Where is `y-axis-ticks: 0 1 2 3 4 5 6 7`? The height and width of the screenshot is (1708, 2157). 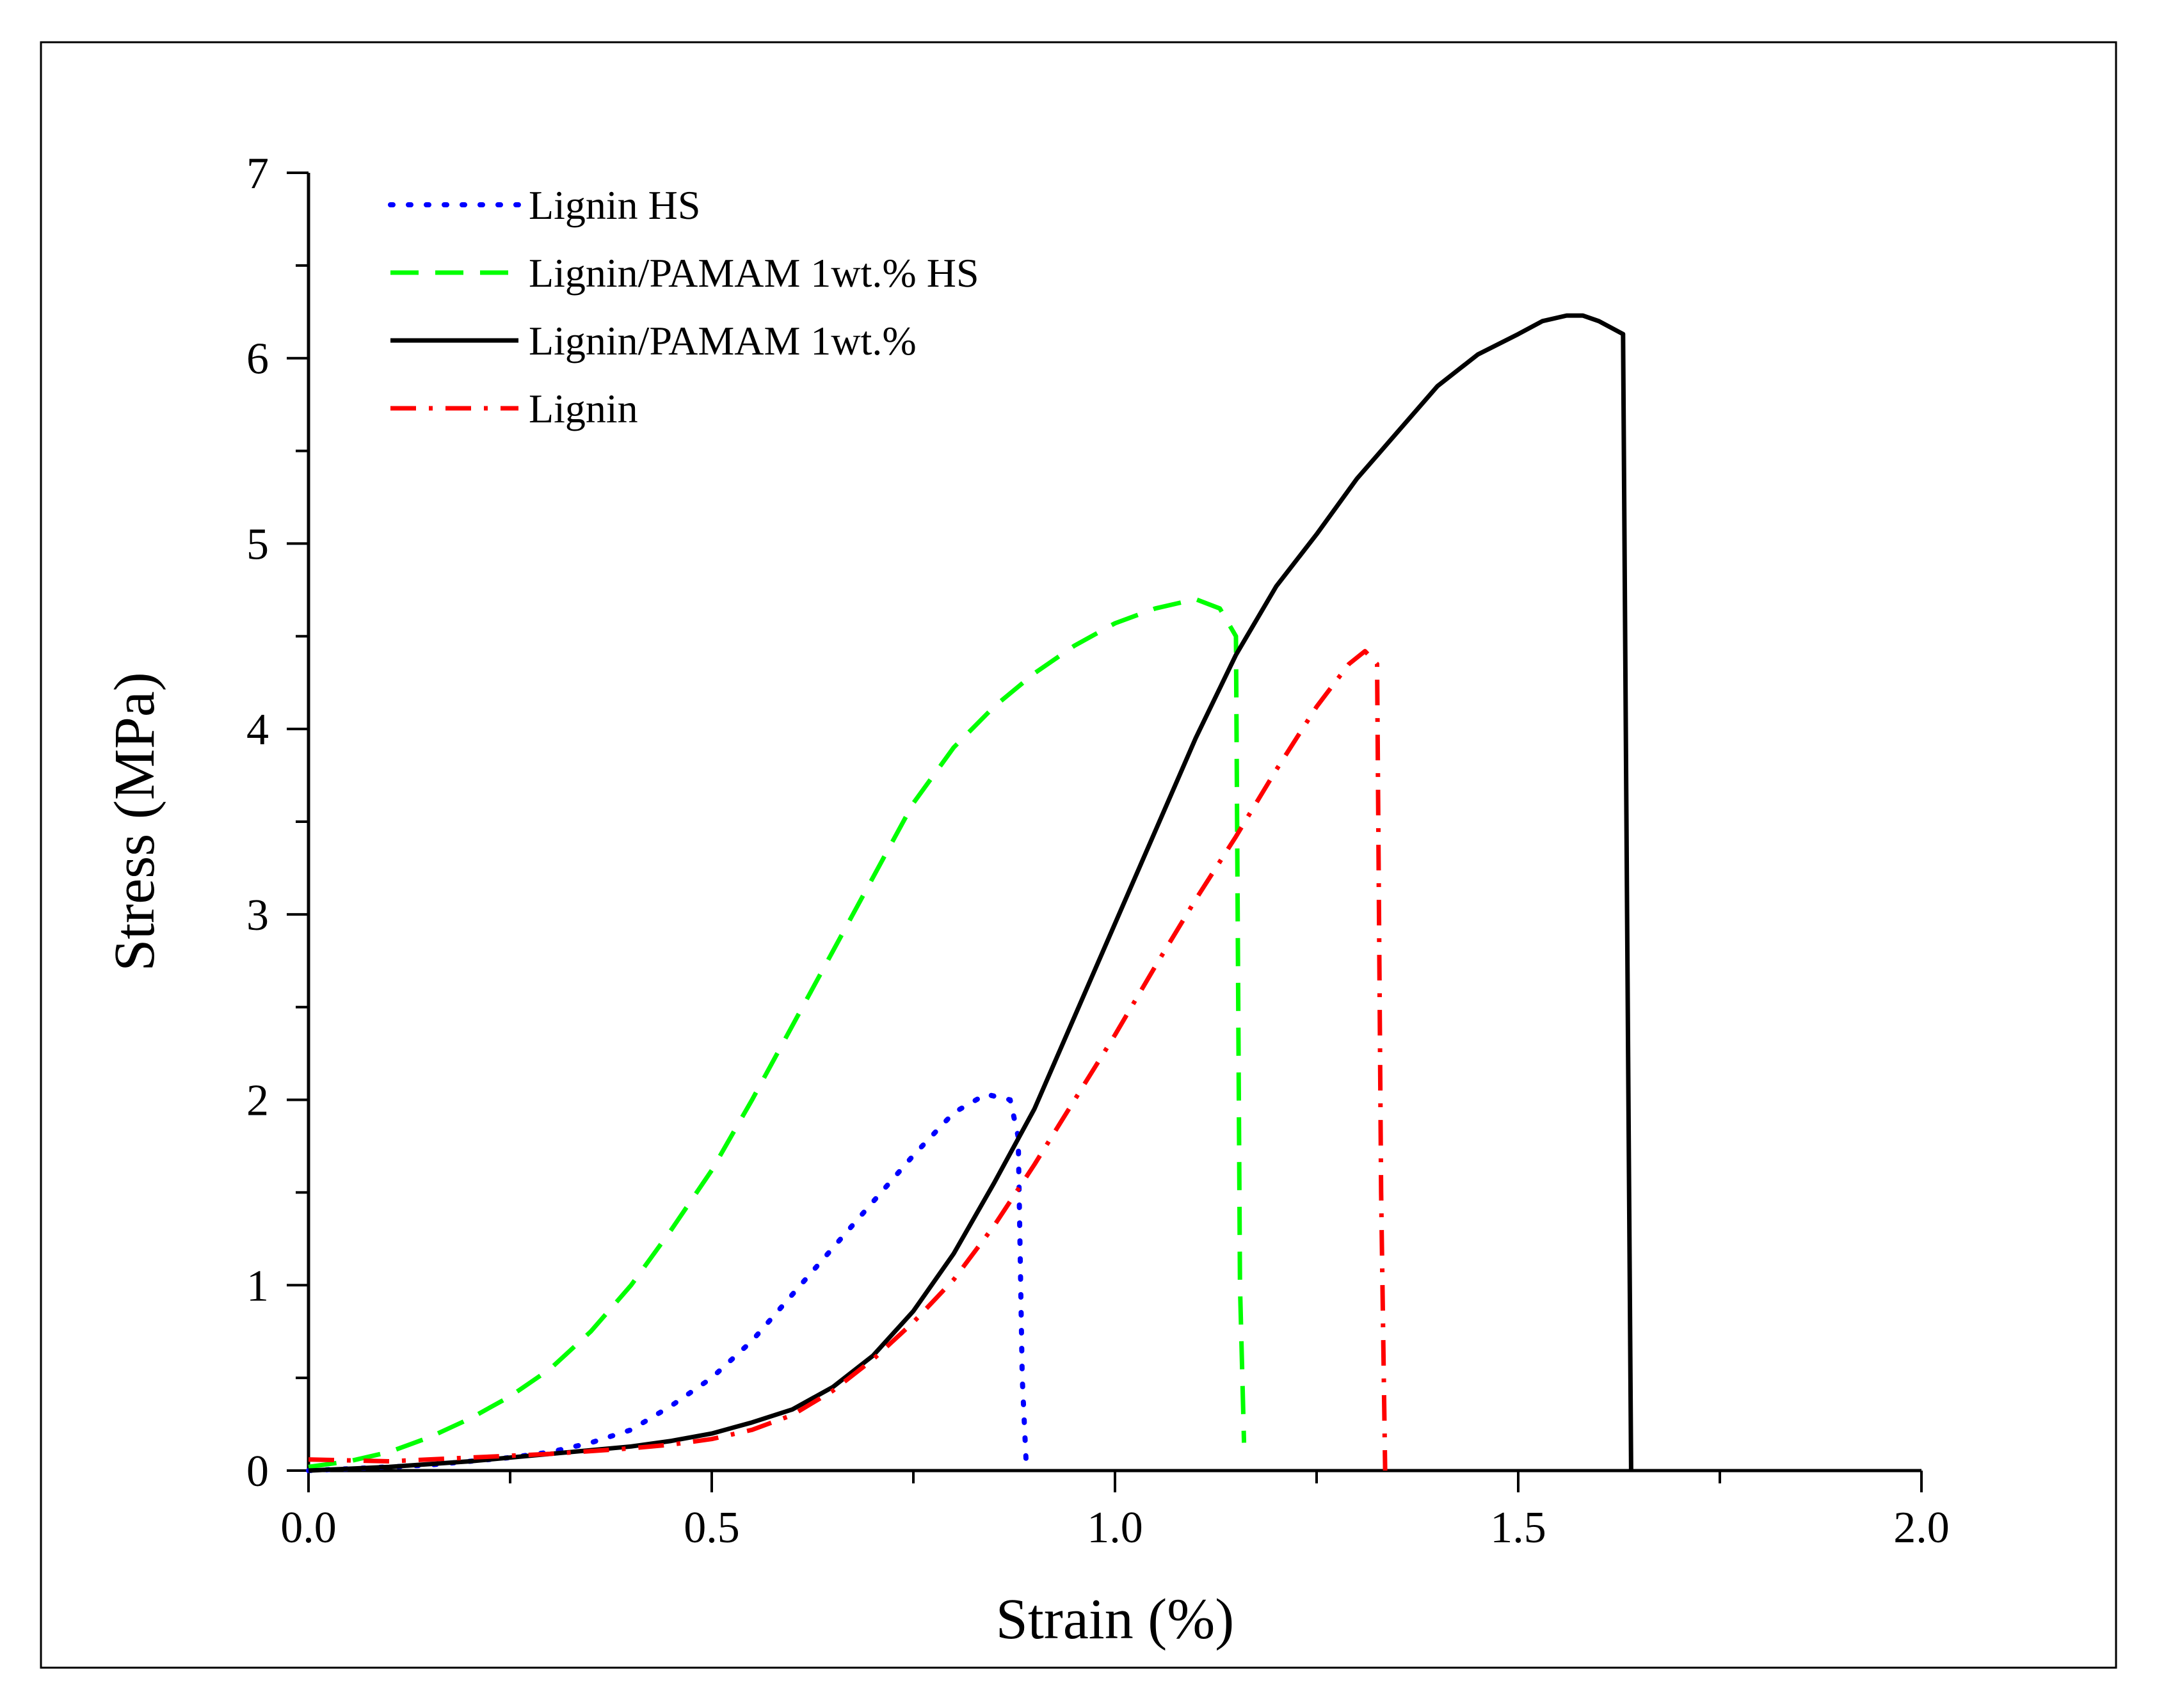
y-axis-ticks: 0 1 2 3 4 5 6 7 is located at coordinates (277, 822).